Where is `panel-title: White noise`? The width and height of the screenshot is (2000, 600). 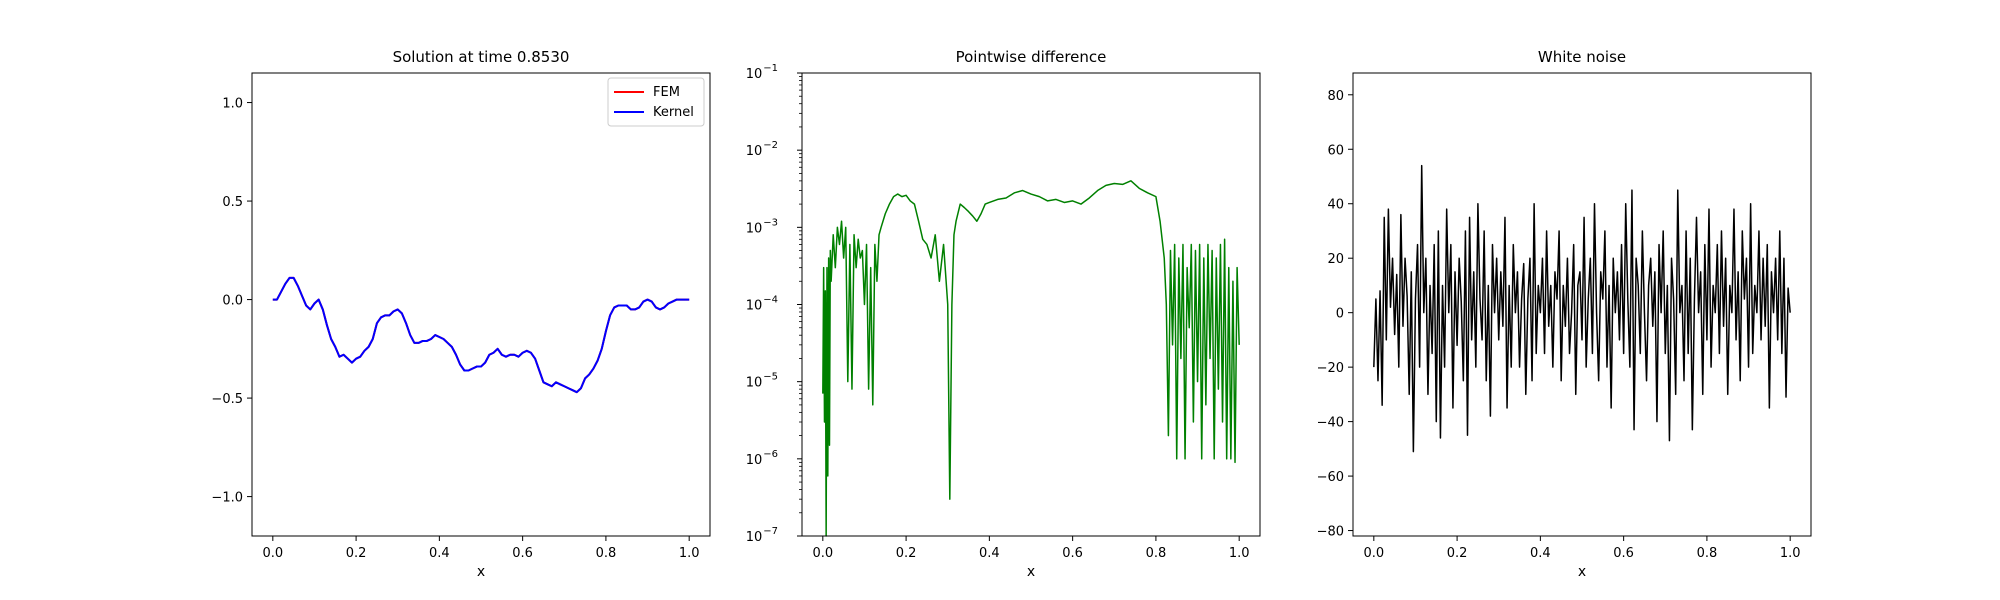
panel-title: White noise is located at coordinates (1582, 57).